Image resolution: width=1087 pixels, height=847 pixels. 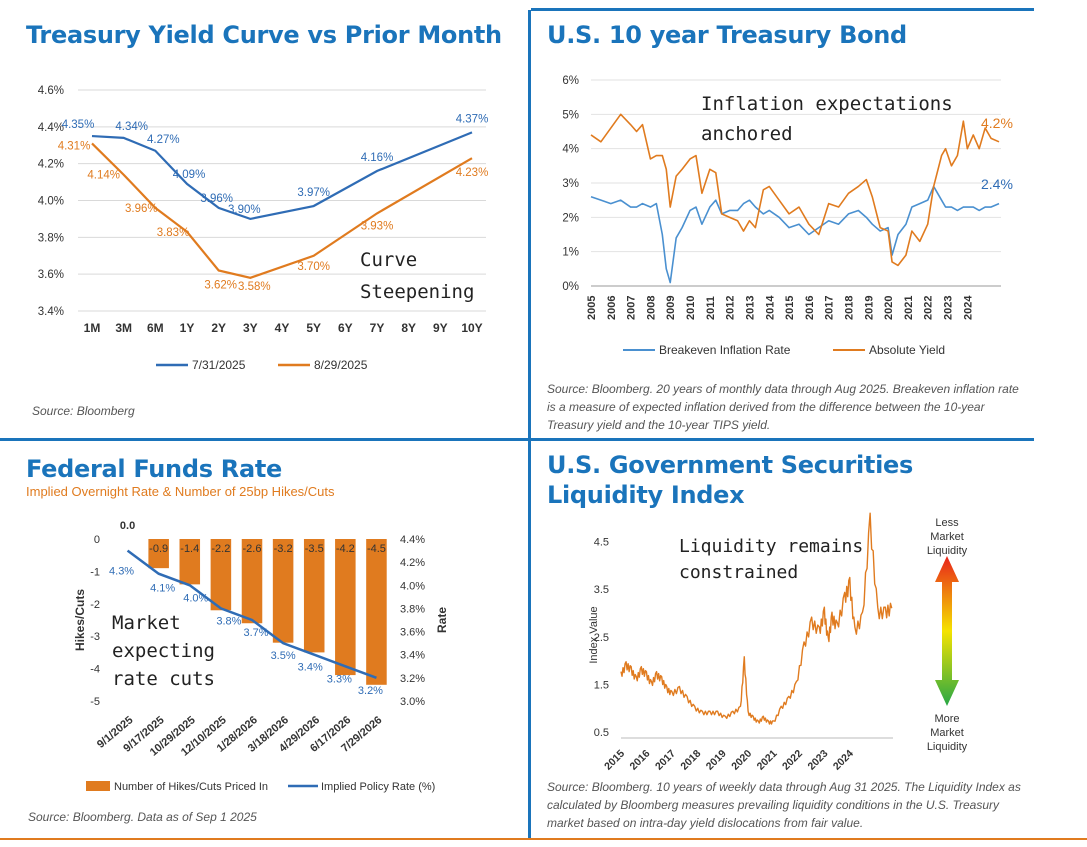 I want to click on horizontal-divider-right, so click(x=782, y=439).